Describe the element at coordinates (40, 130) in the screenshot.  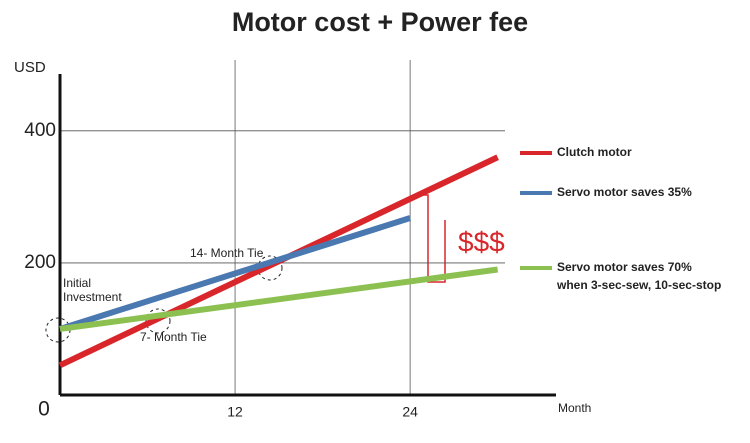
I see `y-tick-label: 400` at that location.